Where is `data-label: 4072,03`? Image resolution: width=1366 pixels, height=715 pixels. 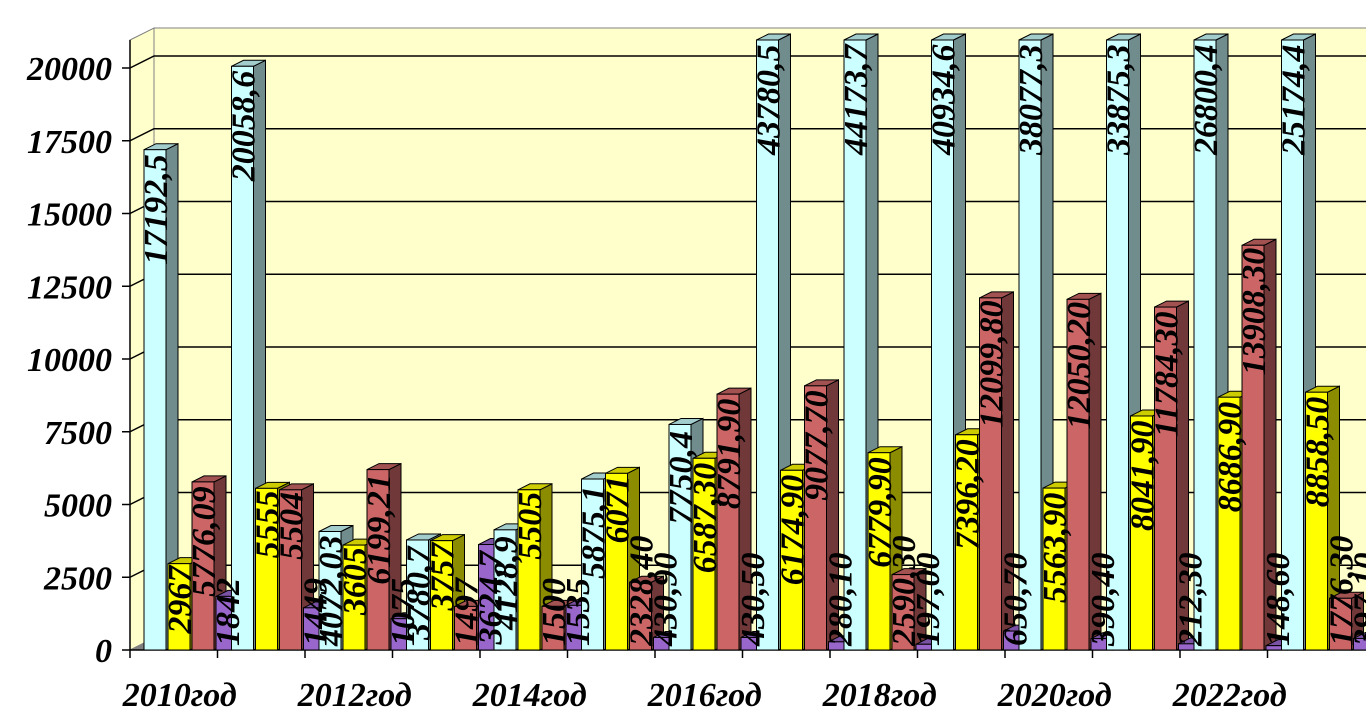
data-label: 4072,03 is located at coordinates (331, 592).